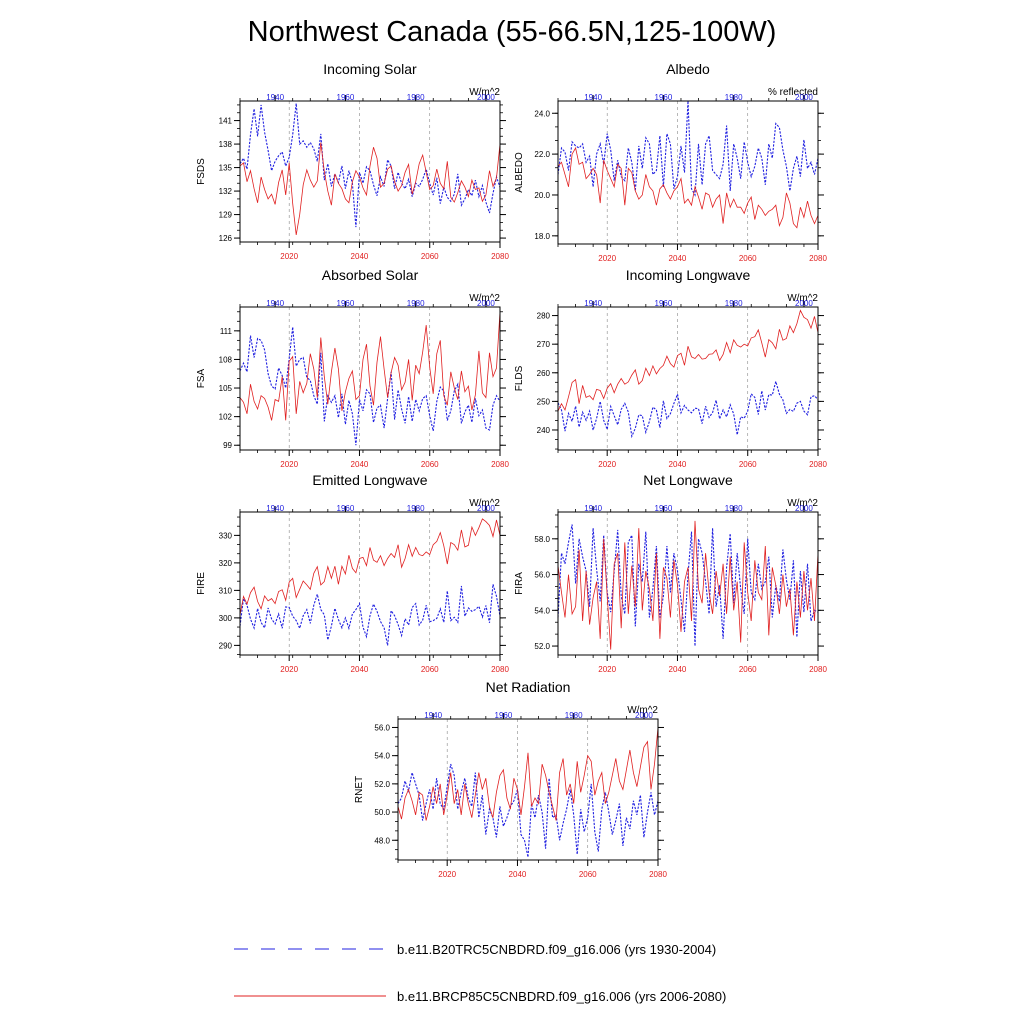 The width and height of the screenshot is (1024, 1024). What do you see at coordinates (370, 69) in the screenshot?
I see `panel-title: Incoming Solar` at bounding box center [370, 69].